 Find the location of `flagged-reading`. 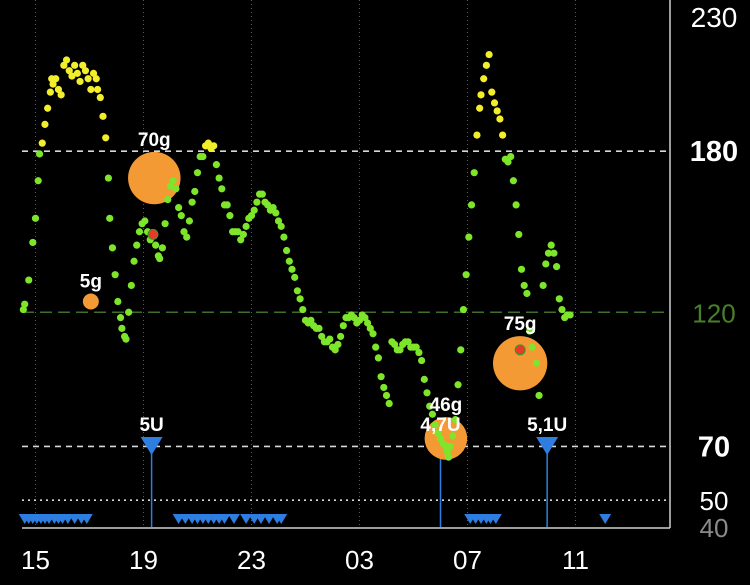

flagged-reading is located at coordinates (520, 350).